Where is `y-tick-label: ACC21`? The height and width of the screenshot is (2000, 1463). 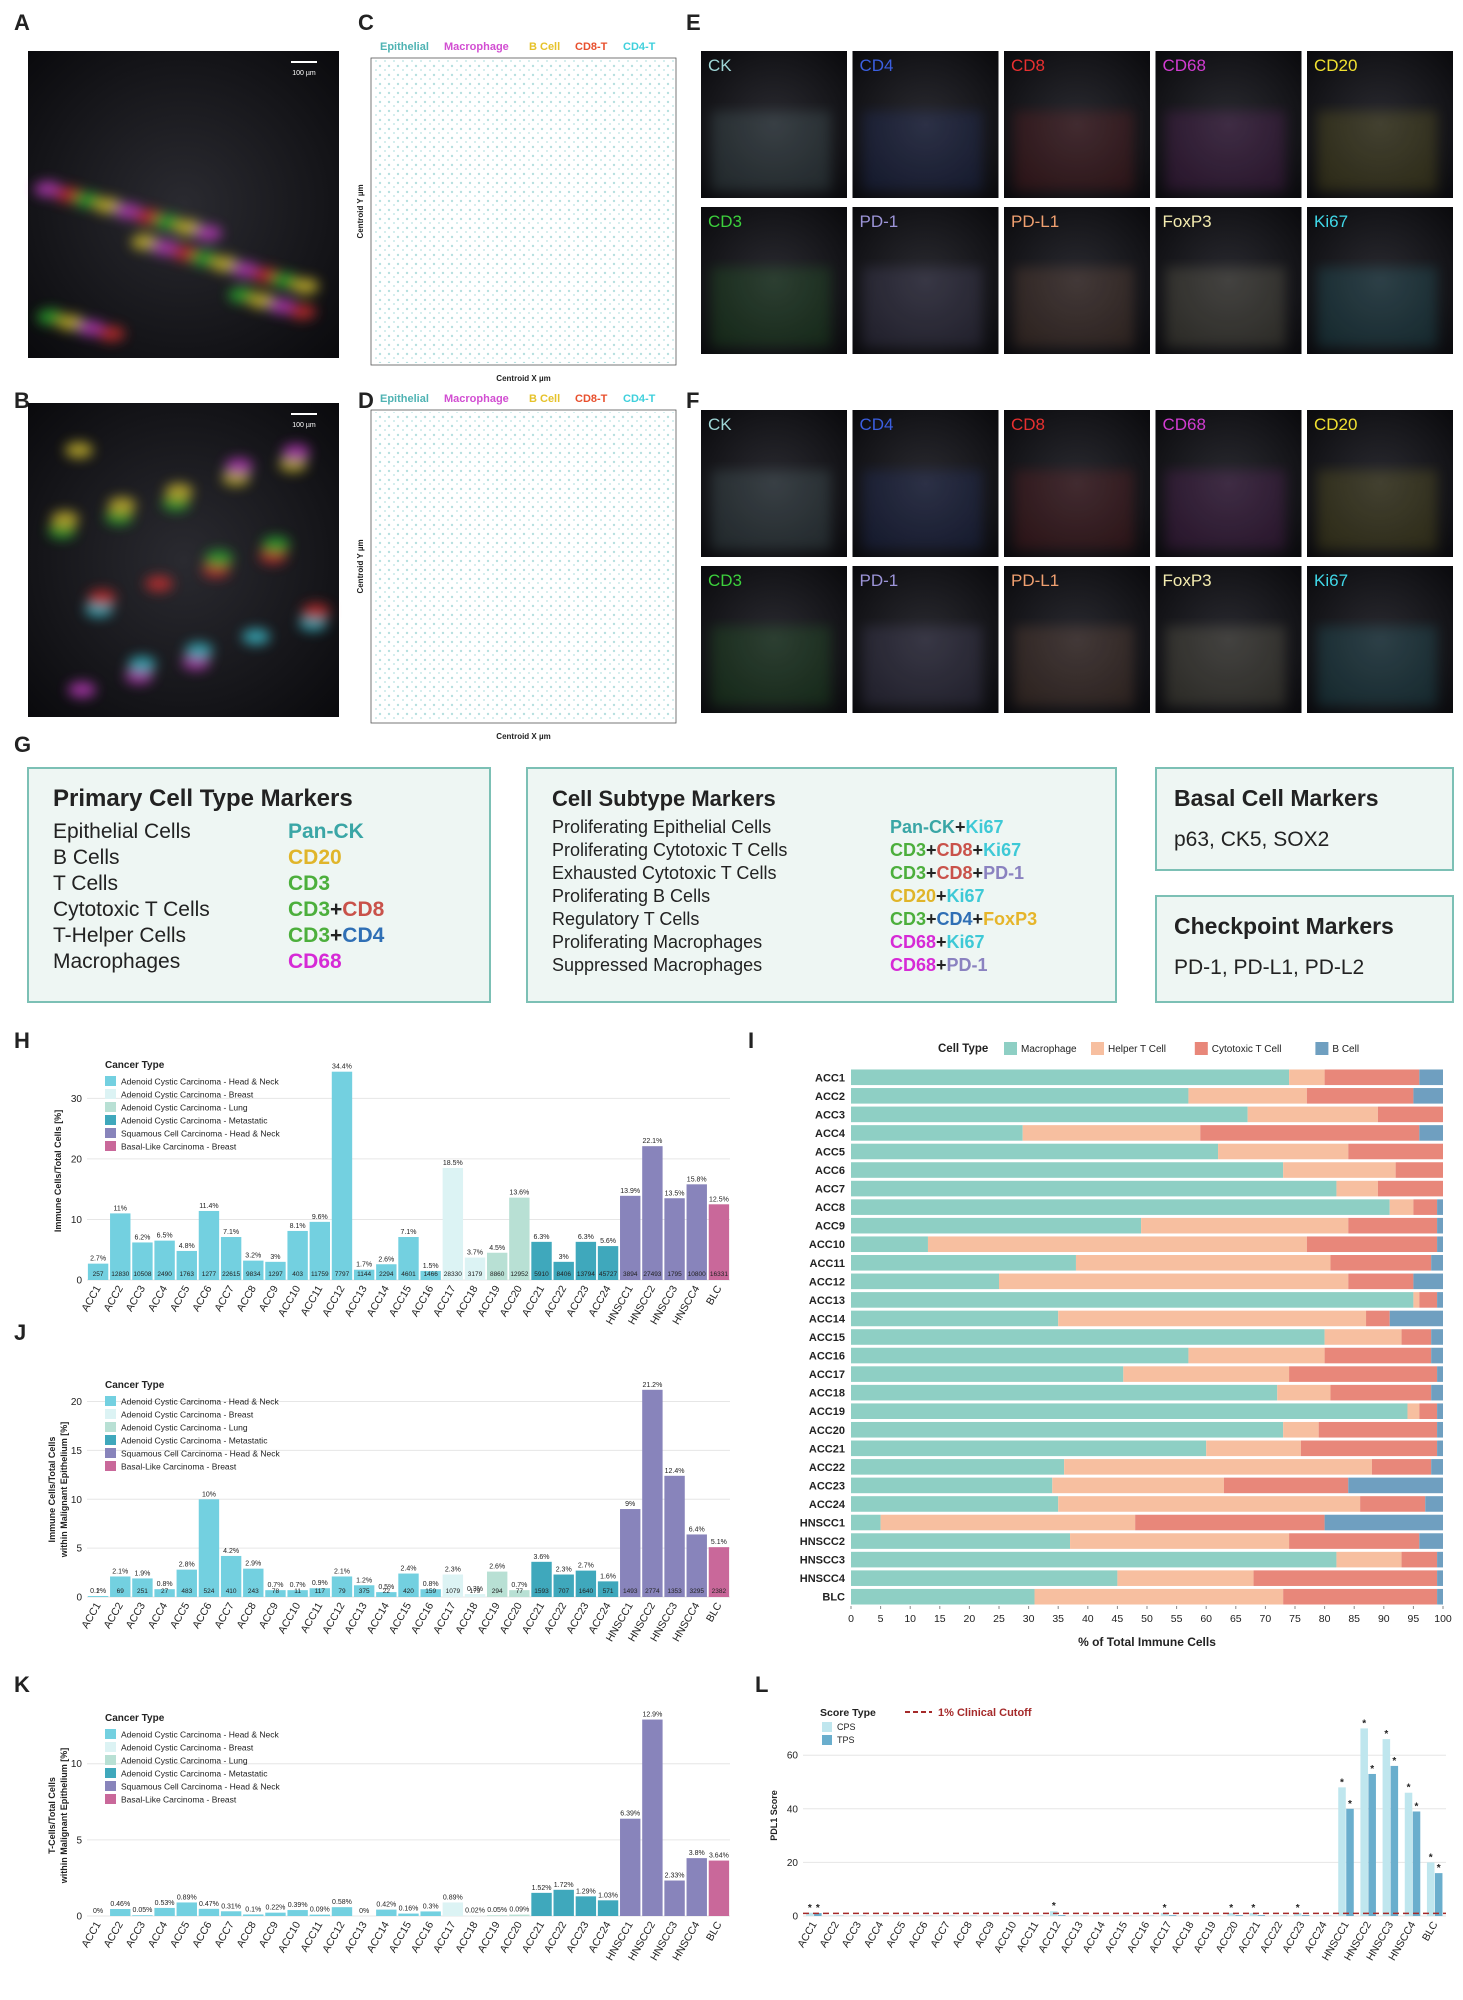 y-tick-label: ACC21 is located at coordinates (827, 1449).